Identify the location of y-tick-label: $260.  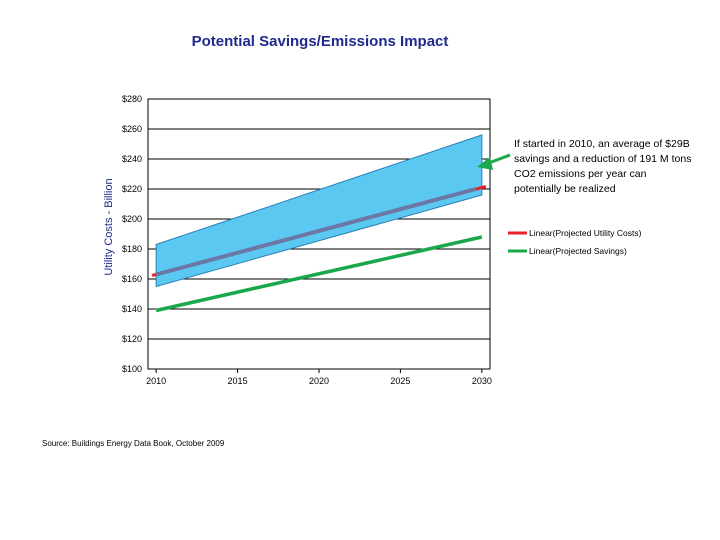
(132, 129).